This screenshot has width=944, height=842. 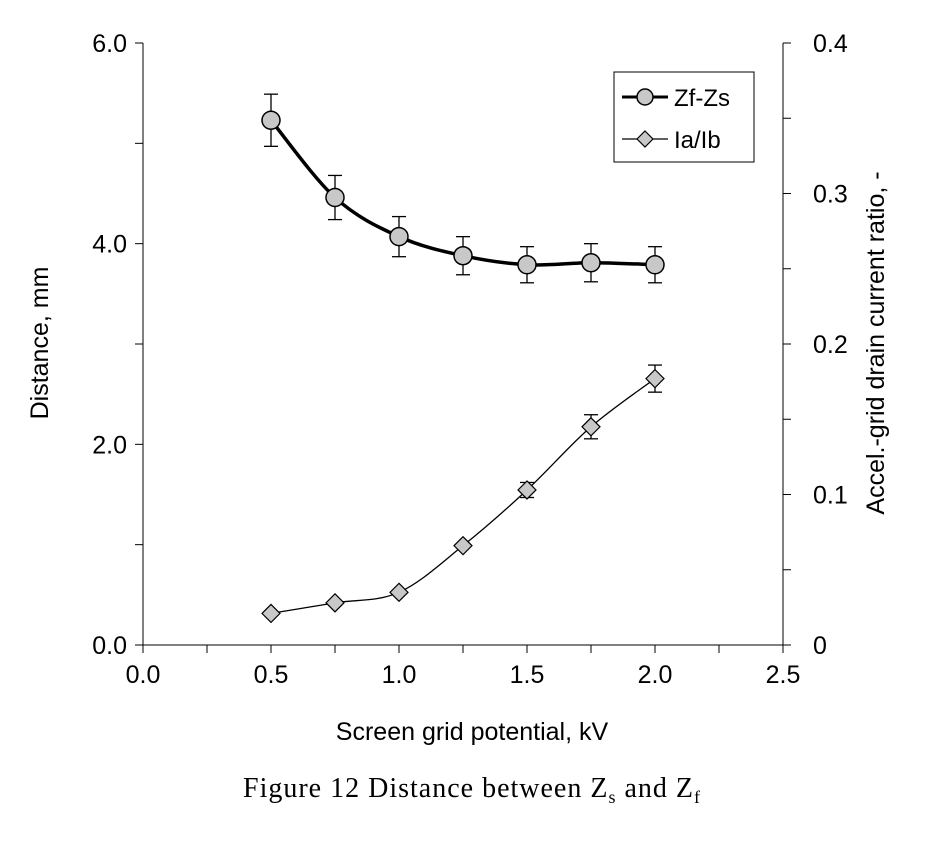 I want to click on legend-box, so click(x=684, y=117).